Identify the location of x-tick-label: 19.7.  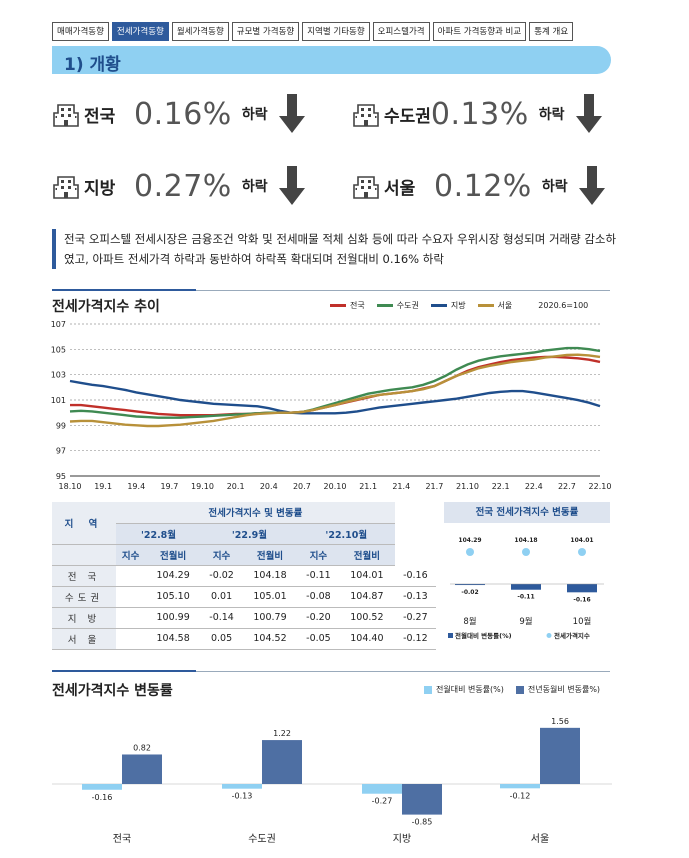
(169, 486).